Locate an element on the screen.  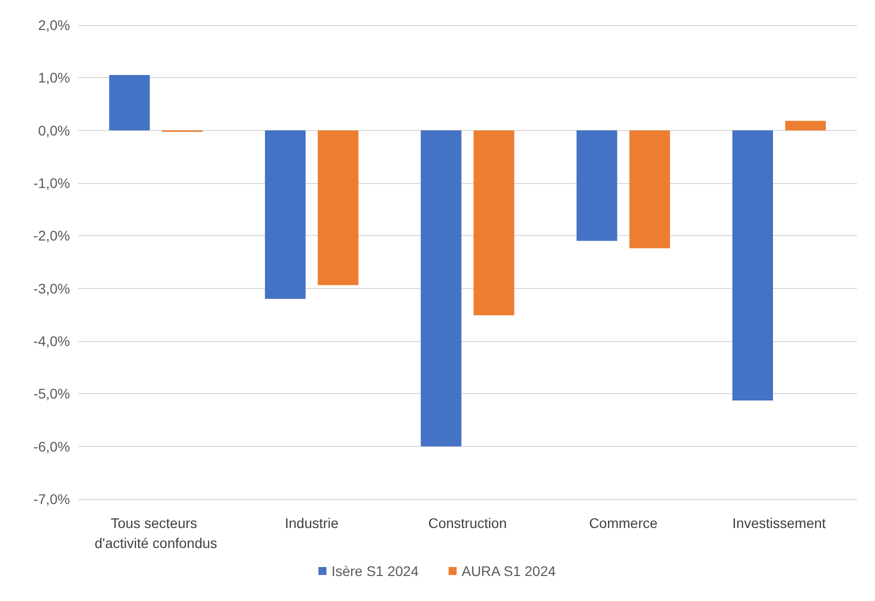
x-tick-label: Tous secteurs d'activité confondus is located at coordinates (156, 533).